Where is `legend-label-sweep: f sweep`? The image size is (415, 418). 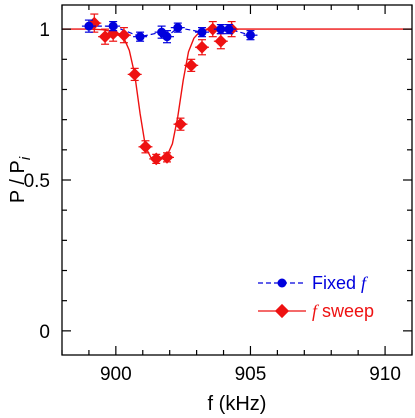 legend-label-sweep: f sweep is located at coordinates (343, 311).